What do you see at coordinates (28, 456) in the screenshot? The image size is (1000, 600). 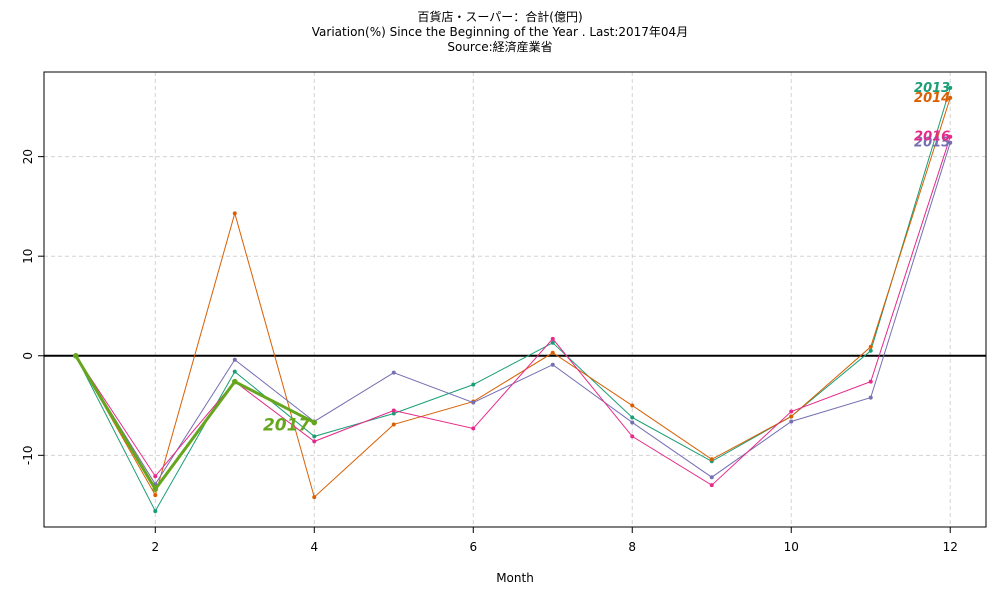 I see `y-tick-label: -10` at bounding box center [28, 456].